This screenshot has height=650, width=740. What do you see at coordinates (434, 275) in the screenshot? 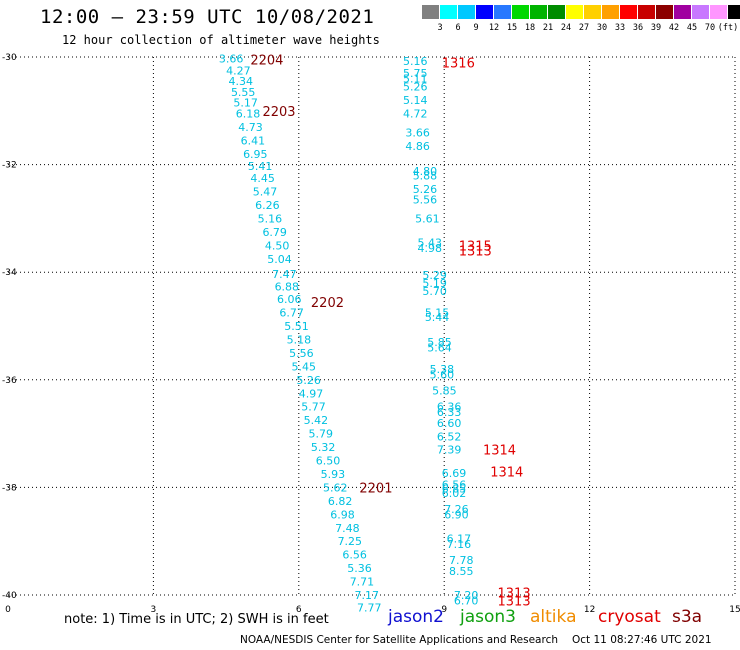
I see `wave-height-point: 5.29` at bounding box center [434, 275].